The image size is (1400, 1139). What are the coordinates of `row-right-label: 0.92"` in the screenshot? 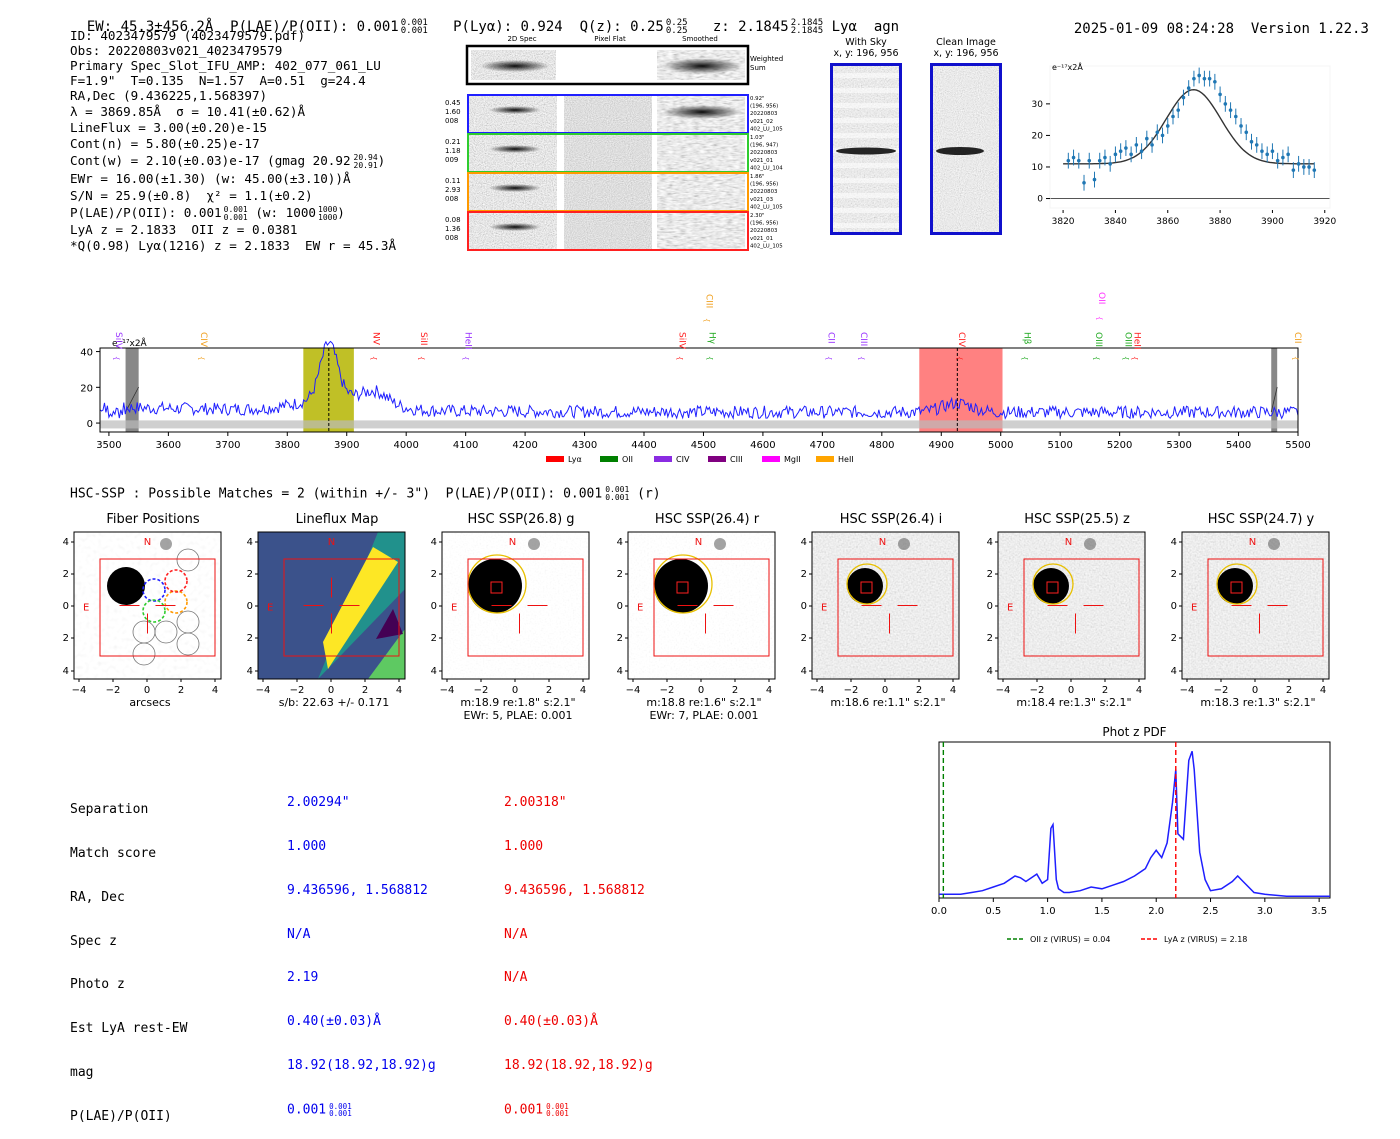 It's located at (757, 99).